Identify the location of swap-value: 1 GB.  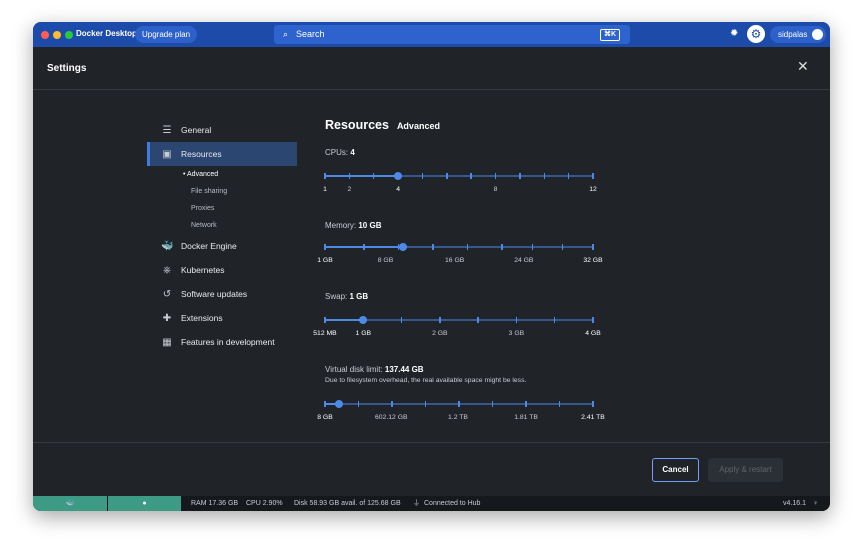
(359, 296).